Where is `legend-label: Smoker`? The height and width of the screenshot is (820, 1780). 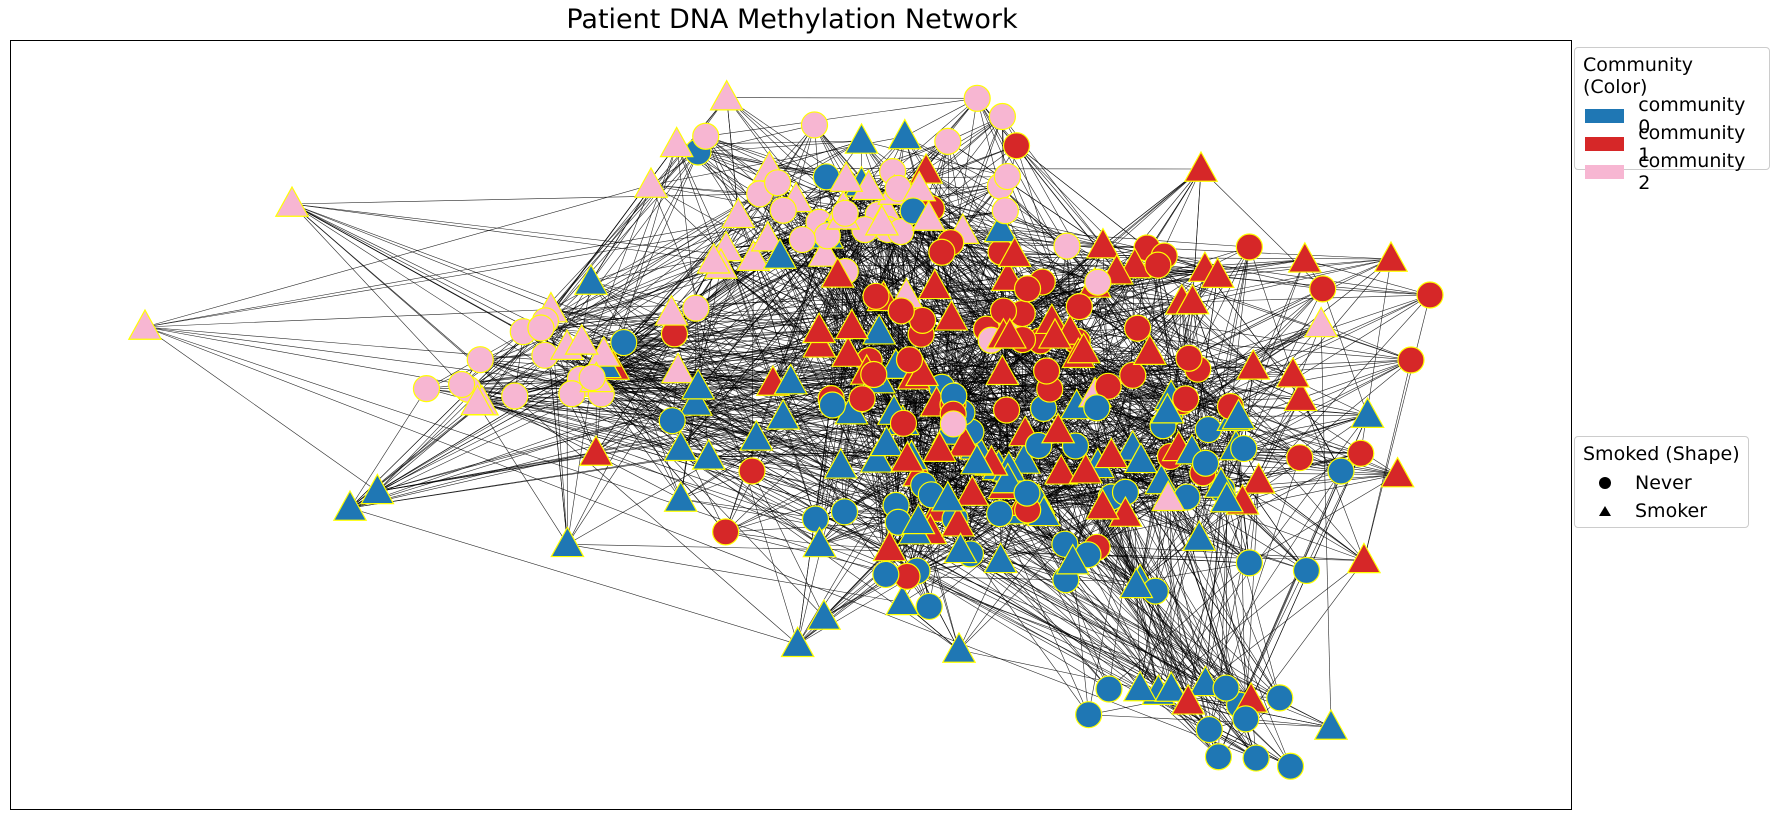
legend-label: Smoker is located at coordinates (1671, 511).